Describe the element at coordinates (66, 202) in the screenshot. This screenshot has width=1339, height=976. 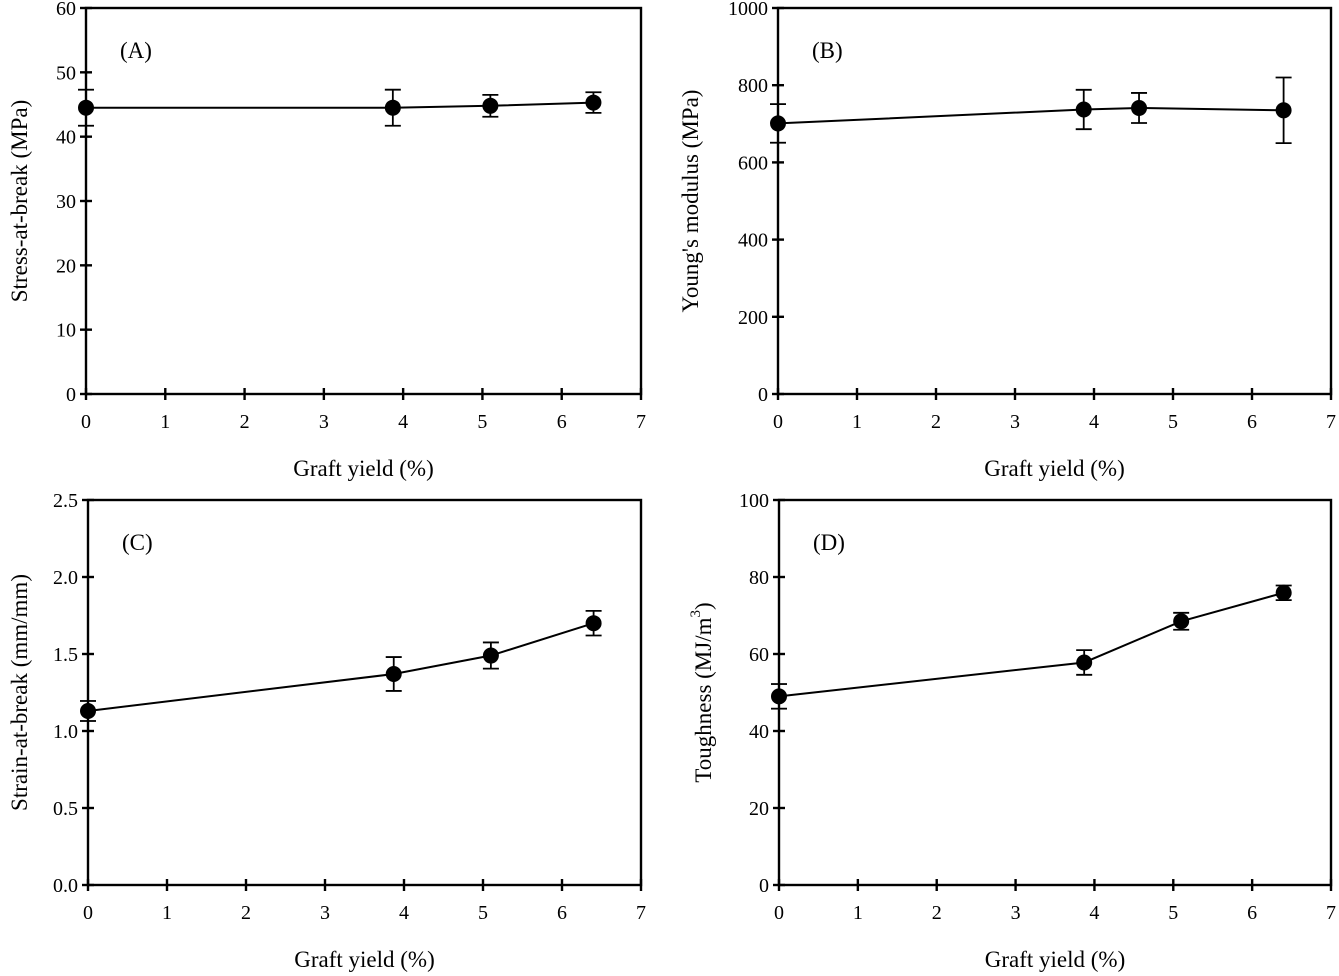
I see `y-tick-label: 30` at that location.